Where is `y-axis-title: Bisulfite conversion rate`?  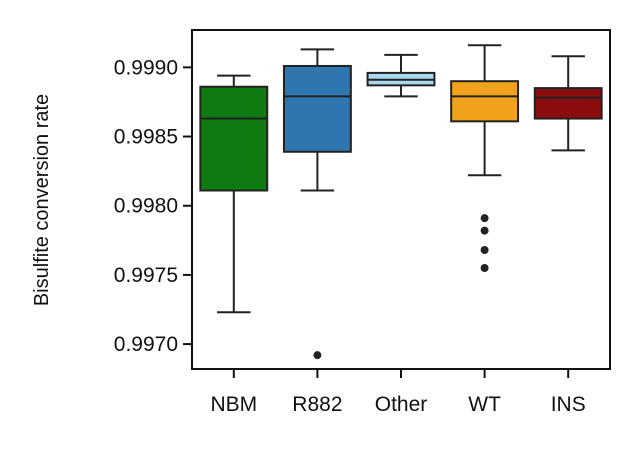
y-axis-title: Bisulfite conversion rate is located at coordinates (42, 200).